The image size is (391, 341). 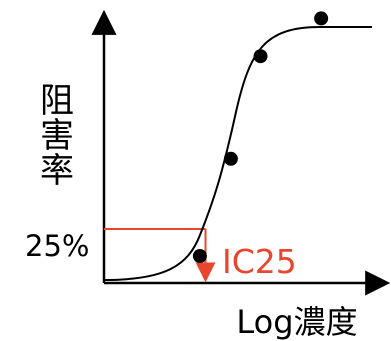 I want to click on ic25-annotation: IC25, so click(x=259, y=261).